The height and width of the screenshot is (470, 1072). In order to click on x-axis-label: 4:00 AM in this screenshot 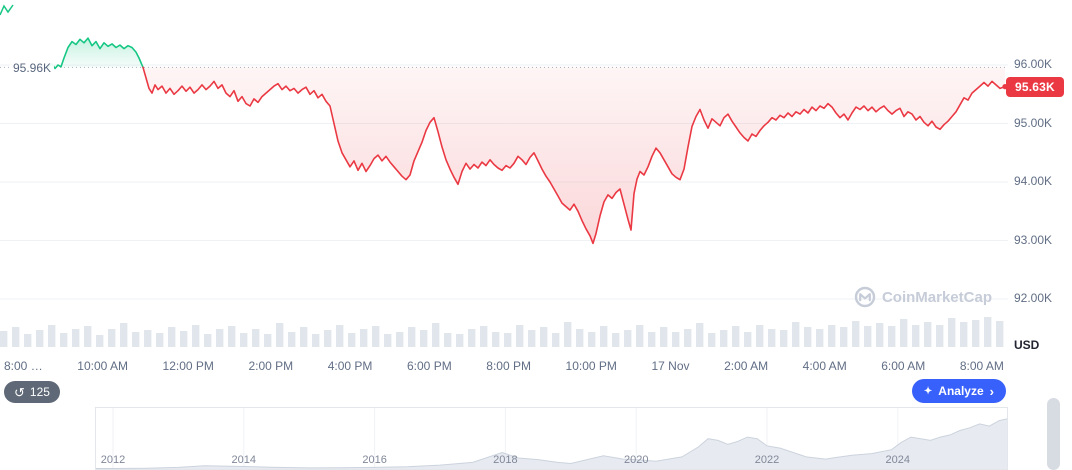, I will do `click(824, 366)`.